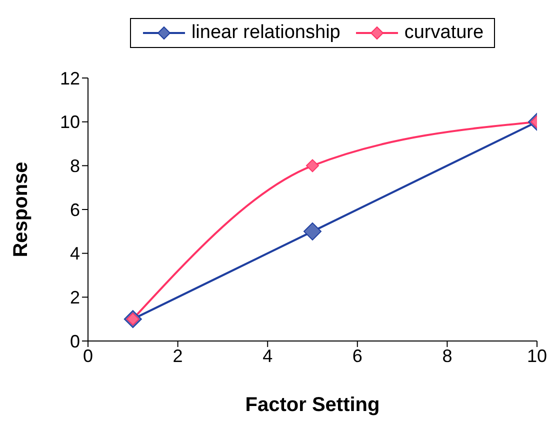 This screenshot has width=559, height=429. Describe the element at coordinates (357, 356) in the screenshot. I see `x-tick-label: 6` at that location.